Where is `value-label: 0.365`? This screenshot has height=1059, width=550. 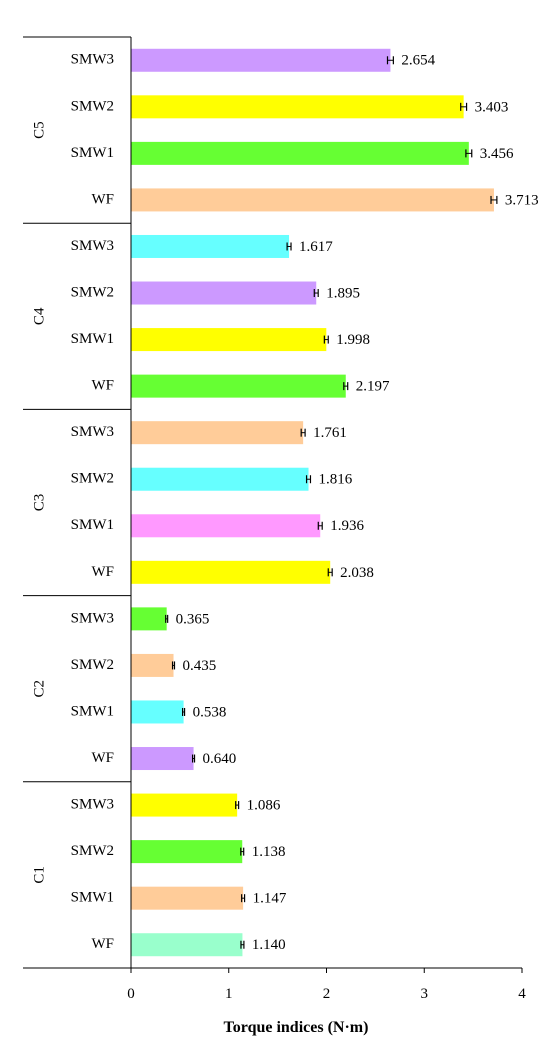
value-label: 0.365 is located at coordinates (193, 619).